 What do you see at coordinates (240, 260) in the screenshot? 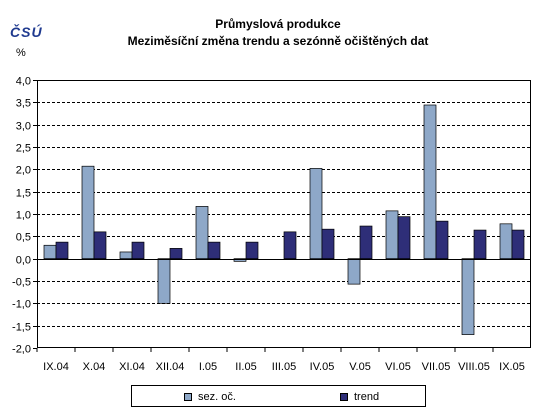
I see `bar-sez-oc-II.05` at bounding box center [240, 260].